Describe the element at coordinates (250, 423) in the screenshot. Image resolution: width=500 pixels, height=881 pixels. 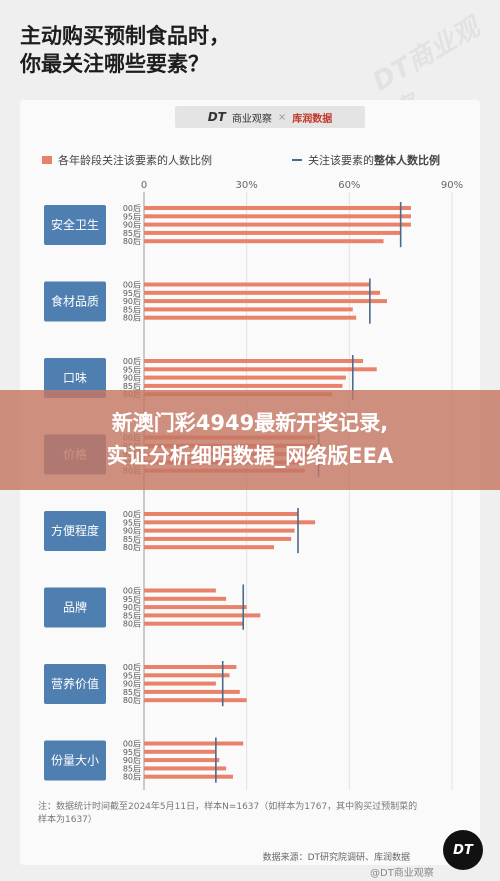
I see `banner-line-1: 新澳门彩4949最新开奖记录,` at that location.